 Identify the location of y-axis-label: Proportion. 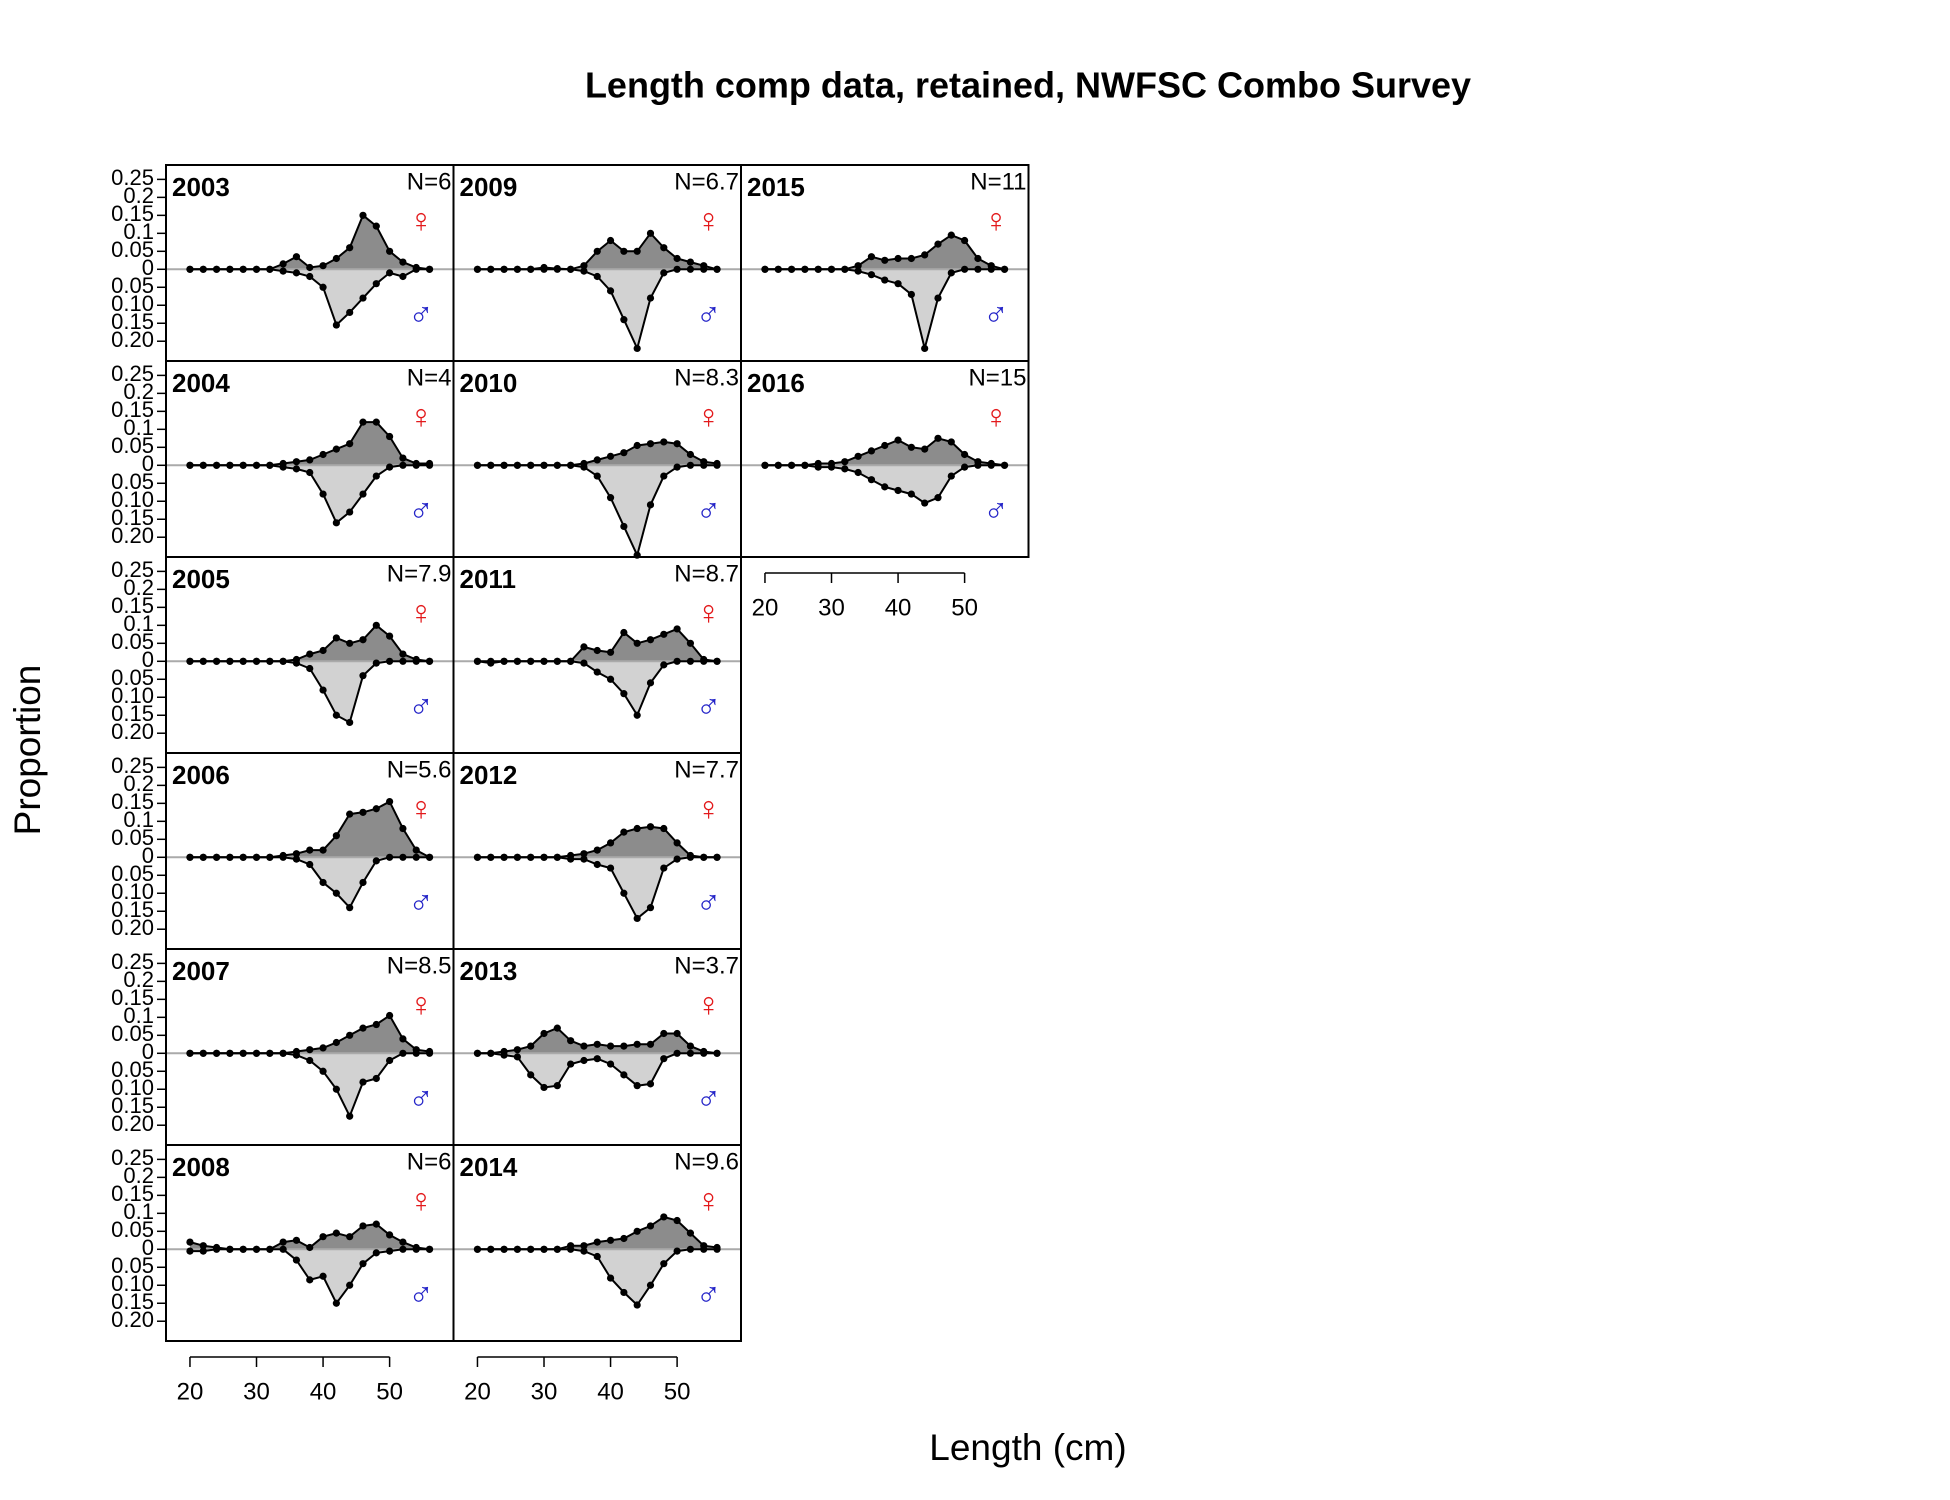
(27, 750).